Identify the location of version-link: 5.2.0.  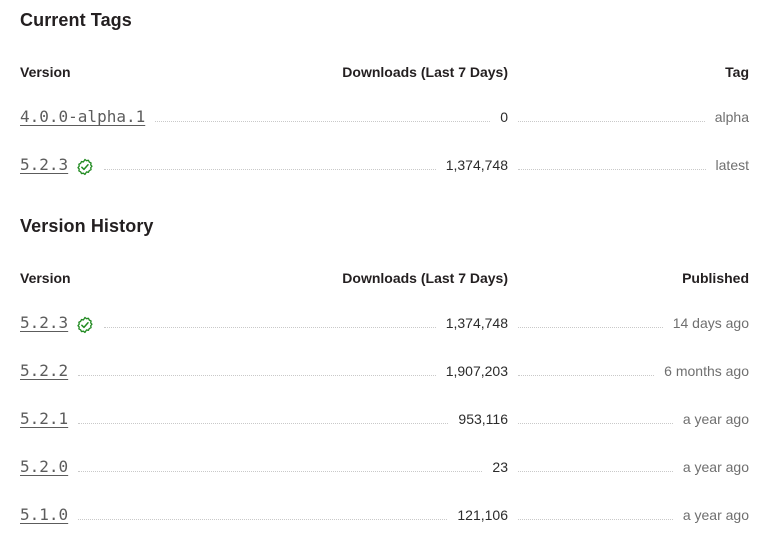
(44, 466).